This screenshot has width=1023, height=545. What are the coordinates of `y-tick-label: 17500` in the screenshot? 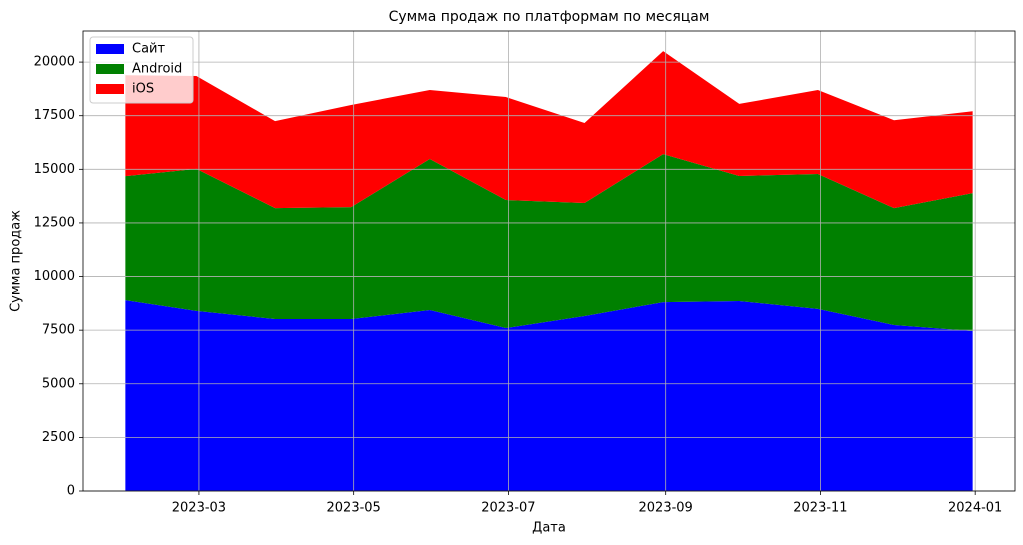 It's located at (54, 115).